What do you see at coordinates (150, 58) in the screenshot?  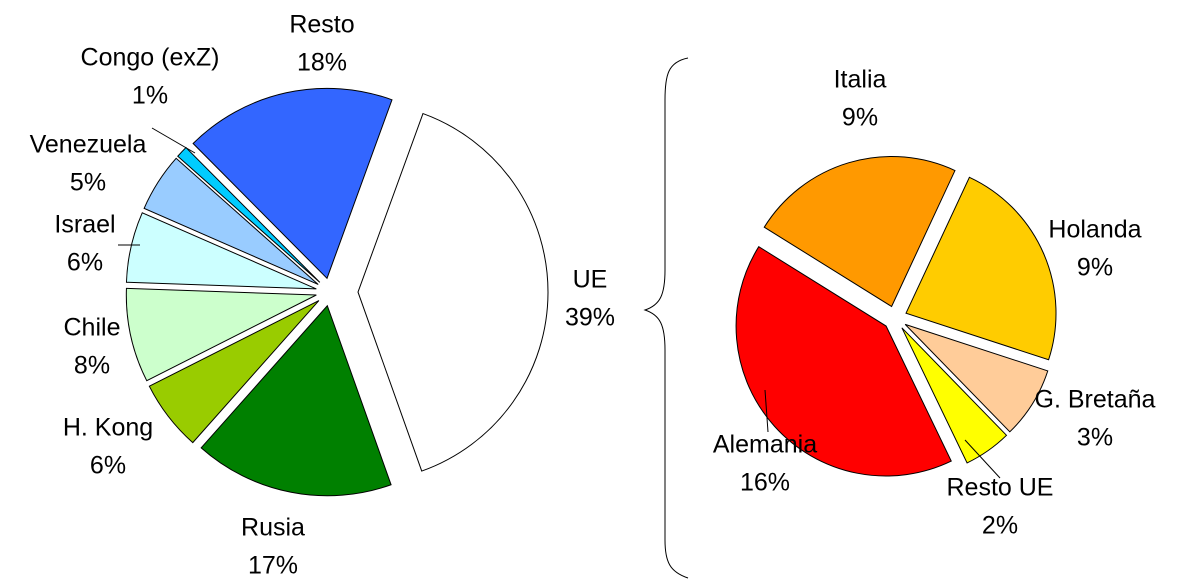 I see `slice-label: Congo (exZ)` at bounding box center [150, 58].